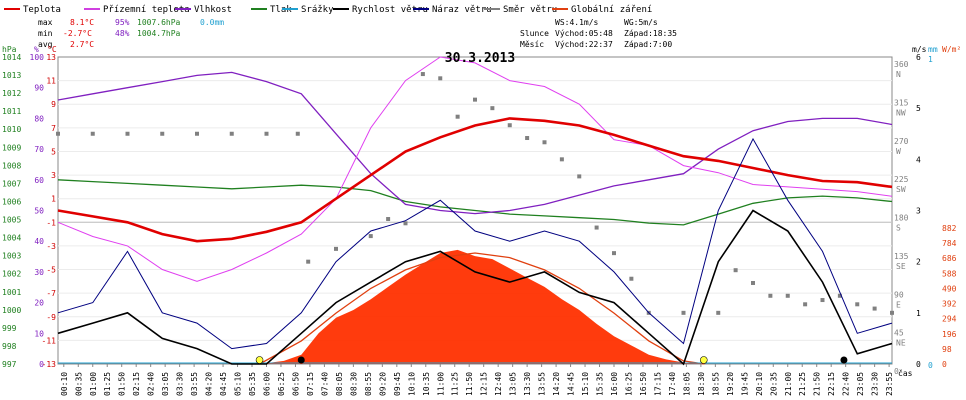  I want to click on chart-title: 30.3.2013, so click(480, 58).